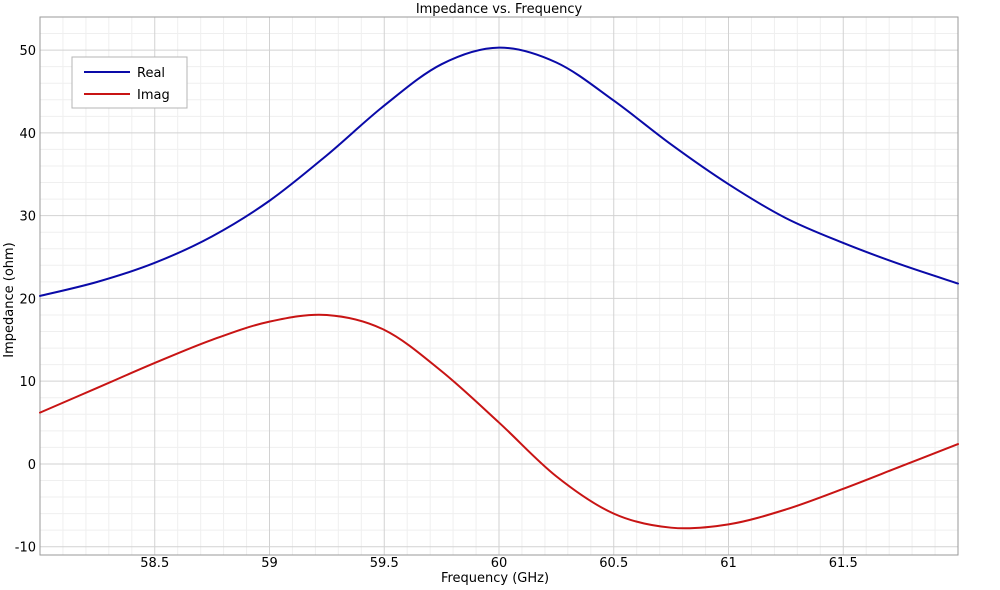  What do you see at coordinates (27, 134) in the screenshot?
I see `y-tick-label: 40` at bounding box center [27, 134].